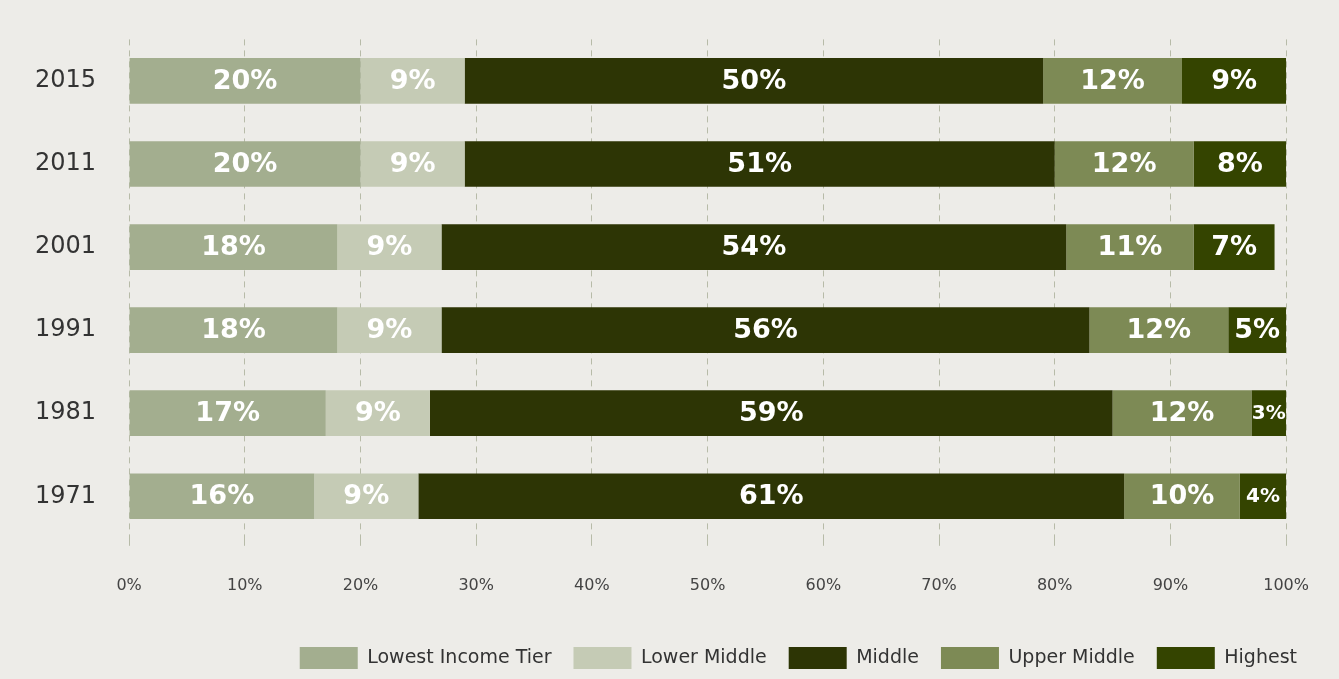  What do you see at coordinates (707, 584) in the screenshot?
I see `x-tick-label: 50%` at bounding box center [707, 584].